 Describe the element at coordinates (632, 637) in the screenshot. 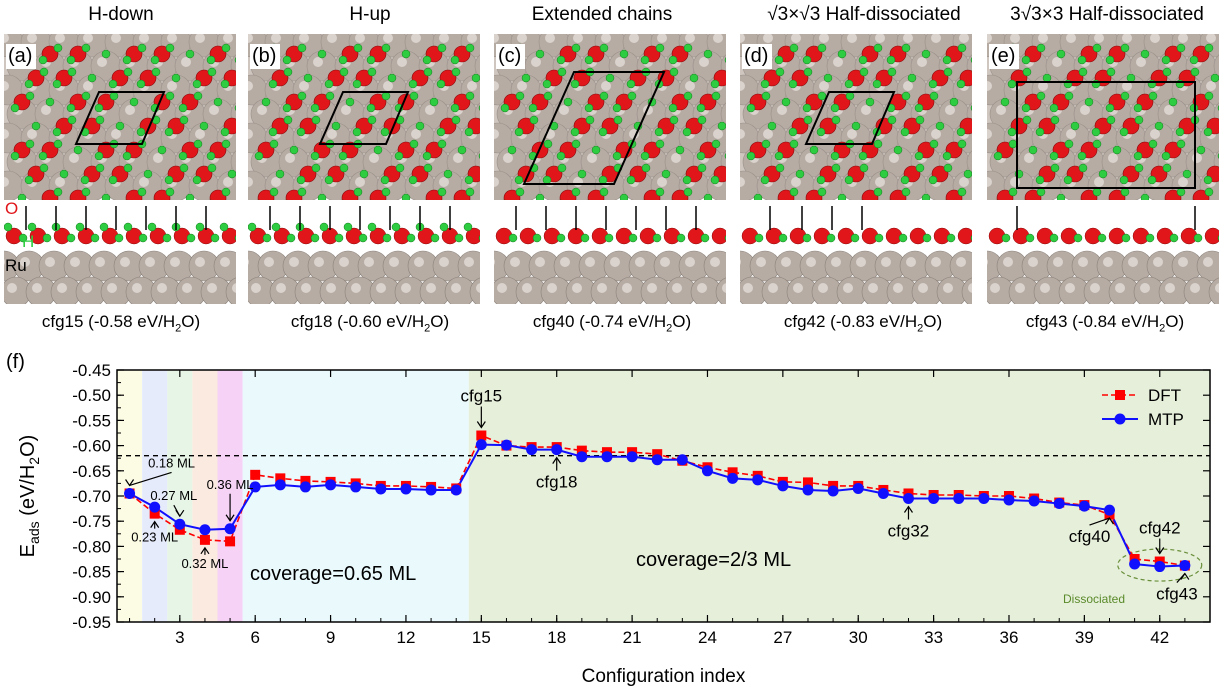

I see `x-tick-label: 21` at that location.